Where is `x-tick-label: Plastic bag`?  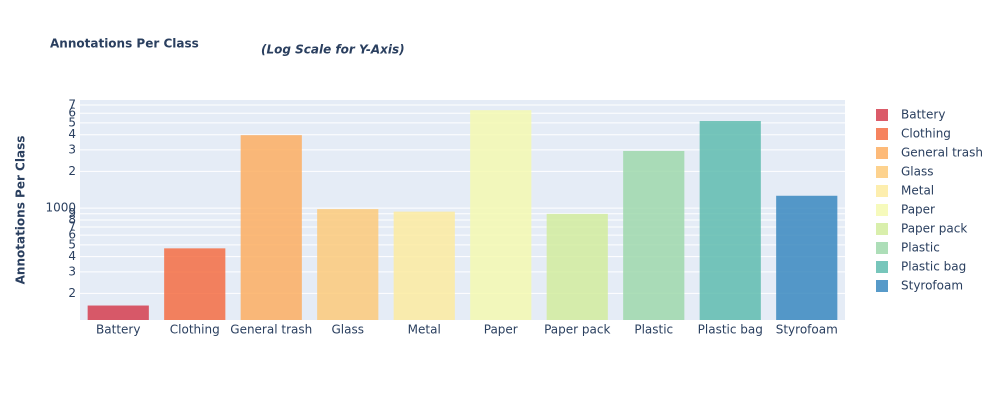 x-tick-label: Plastic bag is located at coordinates (730, 330).